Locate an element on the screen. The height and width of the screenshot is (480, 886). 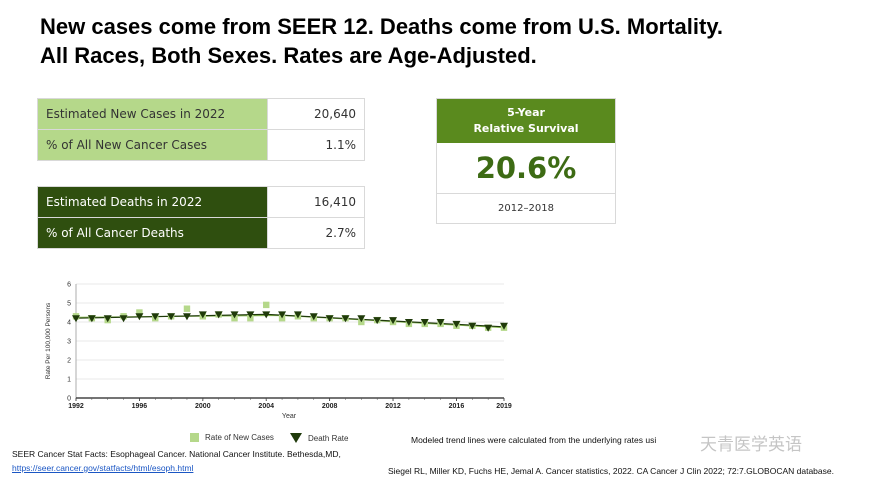
survival-card: 5-Year Relative Survival 20.6% 2012–2018 is located at coordinates (526, 161).